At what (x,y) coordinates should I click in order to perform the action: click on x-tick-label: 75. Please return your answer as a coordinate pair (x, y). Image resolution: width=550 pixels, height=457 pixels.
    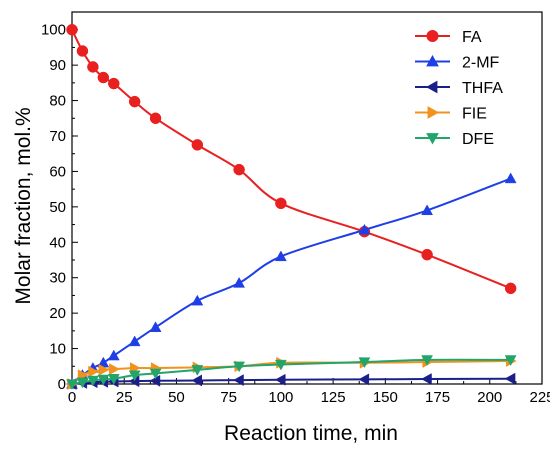
    Looking at the image, I should click on (228, 397).